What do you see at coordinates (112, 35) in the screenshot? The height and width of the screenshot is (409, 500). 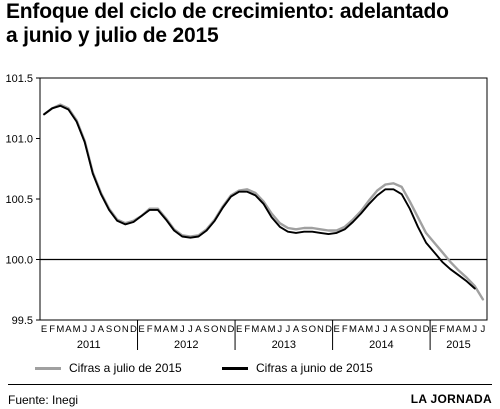 I see `title-line-2: a junio y julio de 2015` at bounding box center [112, 35].